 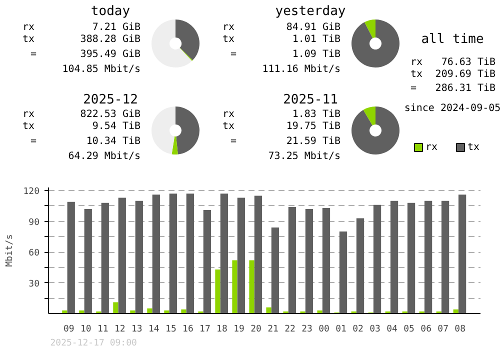 What do you see at coordinates (313, 126) in the screenshot?
I see `text: 19.75 TiB` at bounding box center [313, 126].